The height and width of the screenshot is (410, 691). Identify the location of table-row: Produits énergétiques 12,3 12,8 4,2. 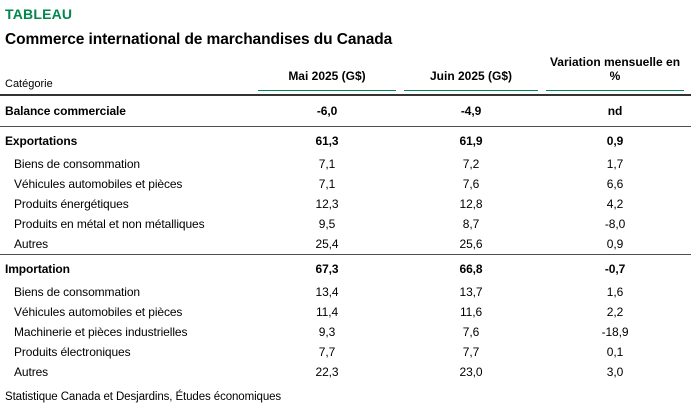
(345, 204).